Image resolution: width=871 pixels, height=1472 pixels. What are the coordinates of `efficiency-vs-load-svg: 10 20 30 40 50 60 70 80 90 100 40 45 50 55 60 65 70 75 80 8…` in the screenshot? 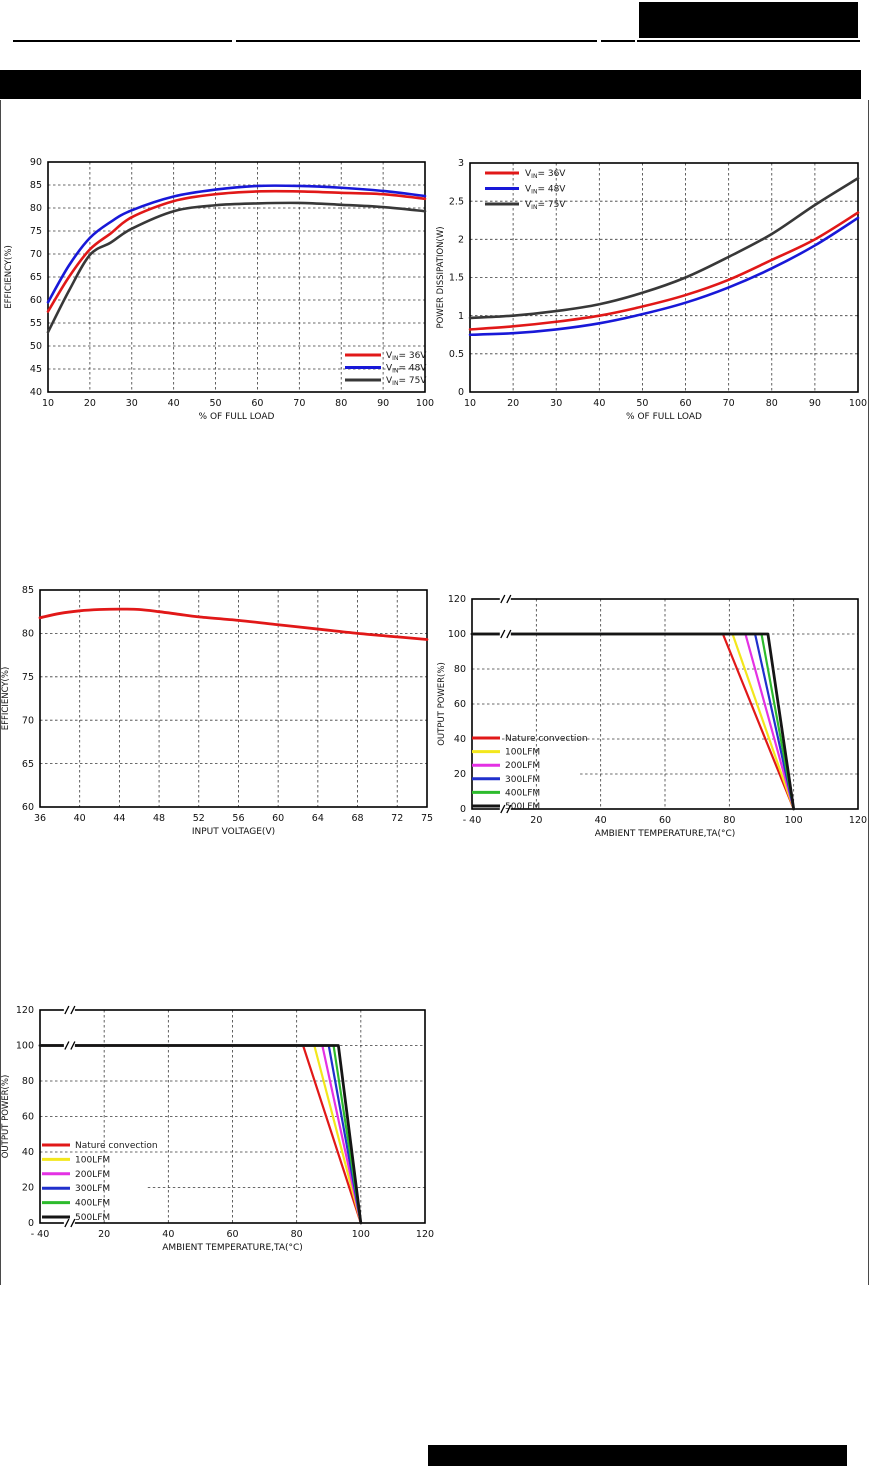 It's located at (219, 289).